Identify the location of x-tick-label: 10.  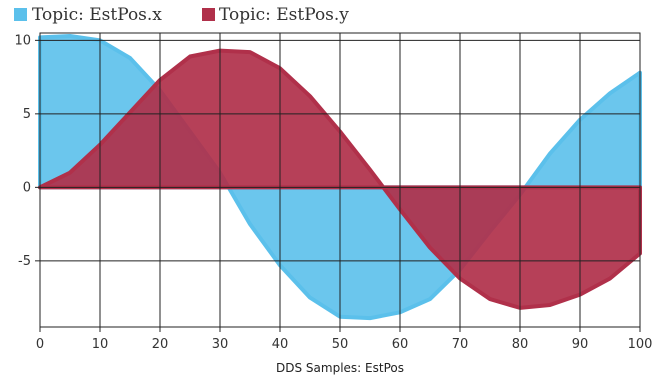
(100, 344).